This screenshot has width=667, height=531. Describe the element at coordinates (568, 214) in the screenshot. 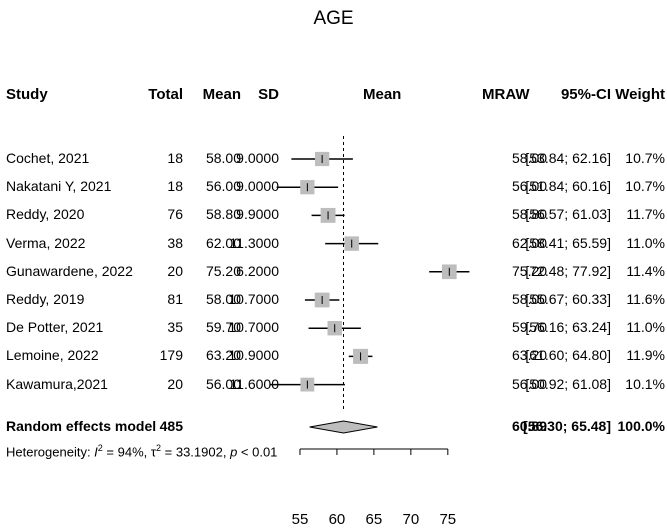

I see `study-ci: [56.57; 61.03]` at that location.